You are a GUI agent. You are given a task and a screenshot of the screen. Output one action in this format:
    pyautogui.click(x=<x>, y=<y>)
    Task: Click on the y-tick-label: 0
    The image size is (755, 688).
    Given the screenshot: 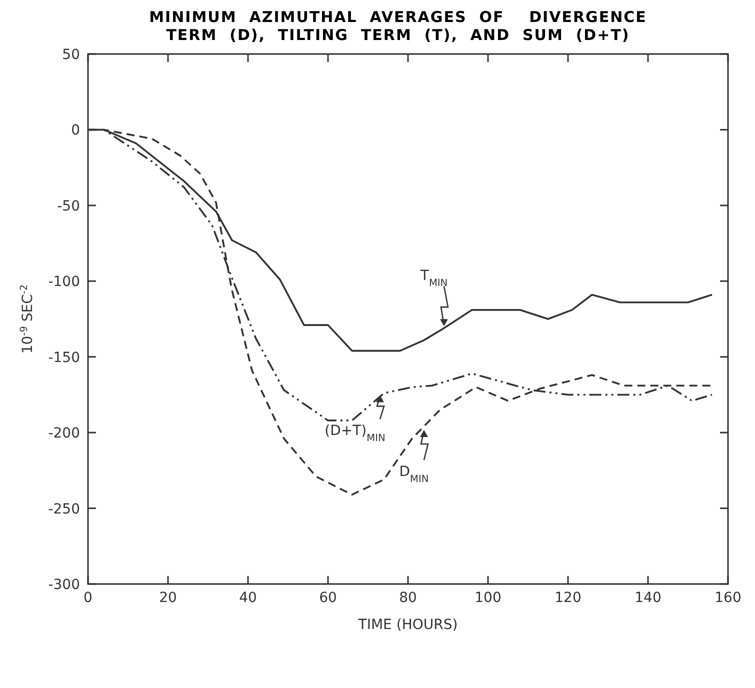 What is the action you would take?
    pyautogui.click(x=75, y=130)
    